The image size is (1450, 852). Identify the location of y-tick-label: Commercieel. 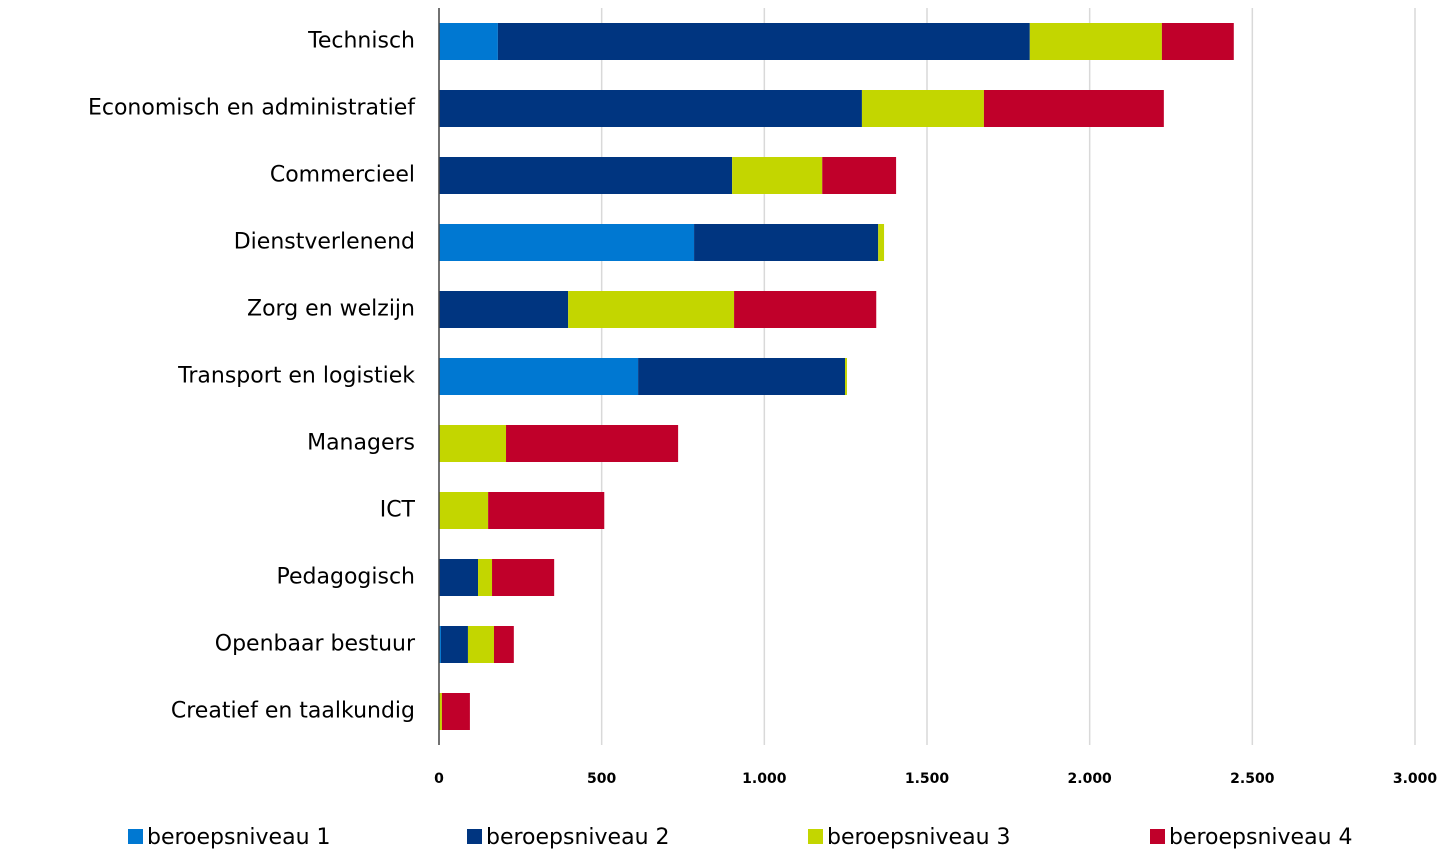
(342, 175).